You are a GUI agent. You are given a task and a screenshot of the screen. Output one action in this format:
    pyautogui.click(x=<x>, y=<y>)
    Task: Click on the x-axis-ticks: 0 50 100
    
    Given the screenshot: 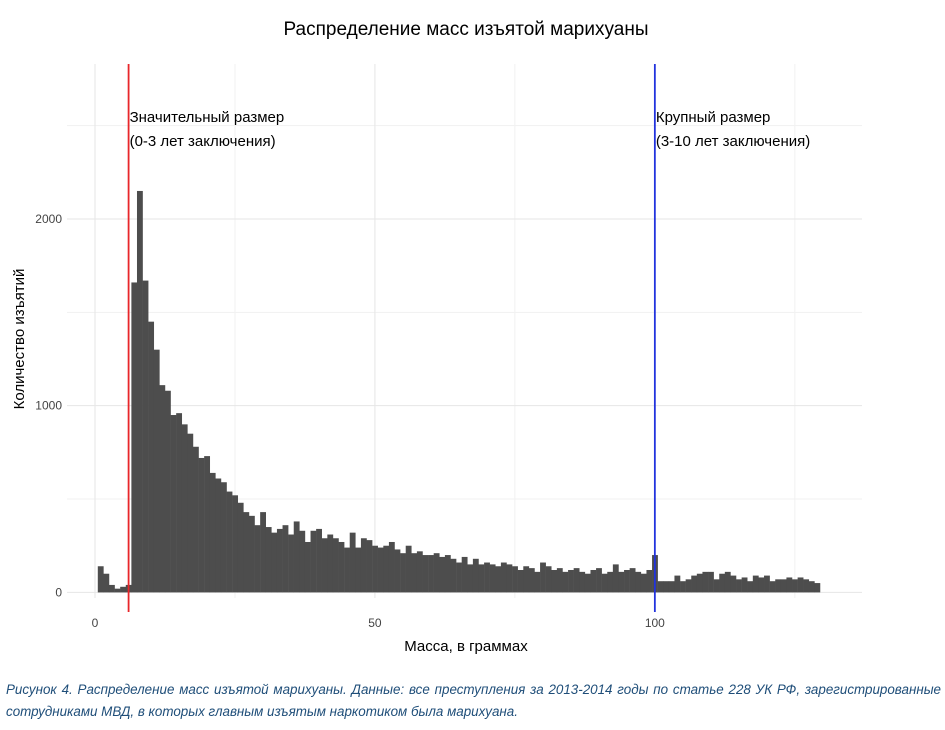 What is the action you would take?
    pyautogui.click(x=379, y=623)
    